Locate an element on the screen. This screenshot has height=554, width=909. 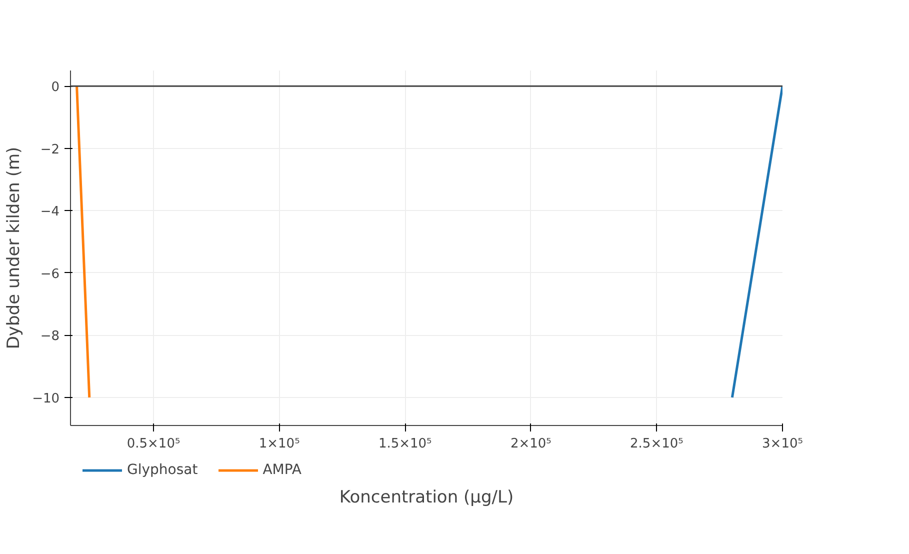
x-tick-label: 0.5×10⁵ is located at coordinates (153, 444).